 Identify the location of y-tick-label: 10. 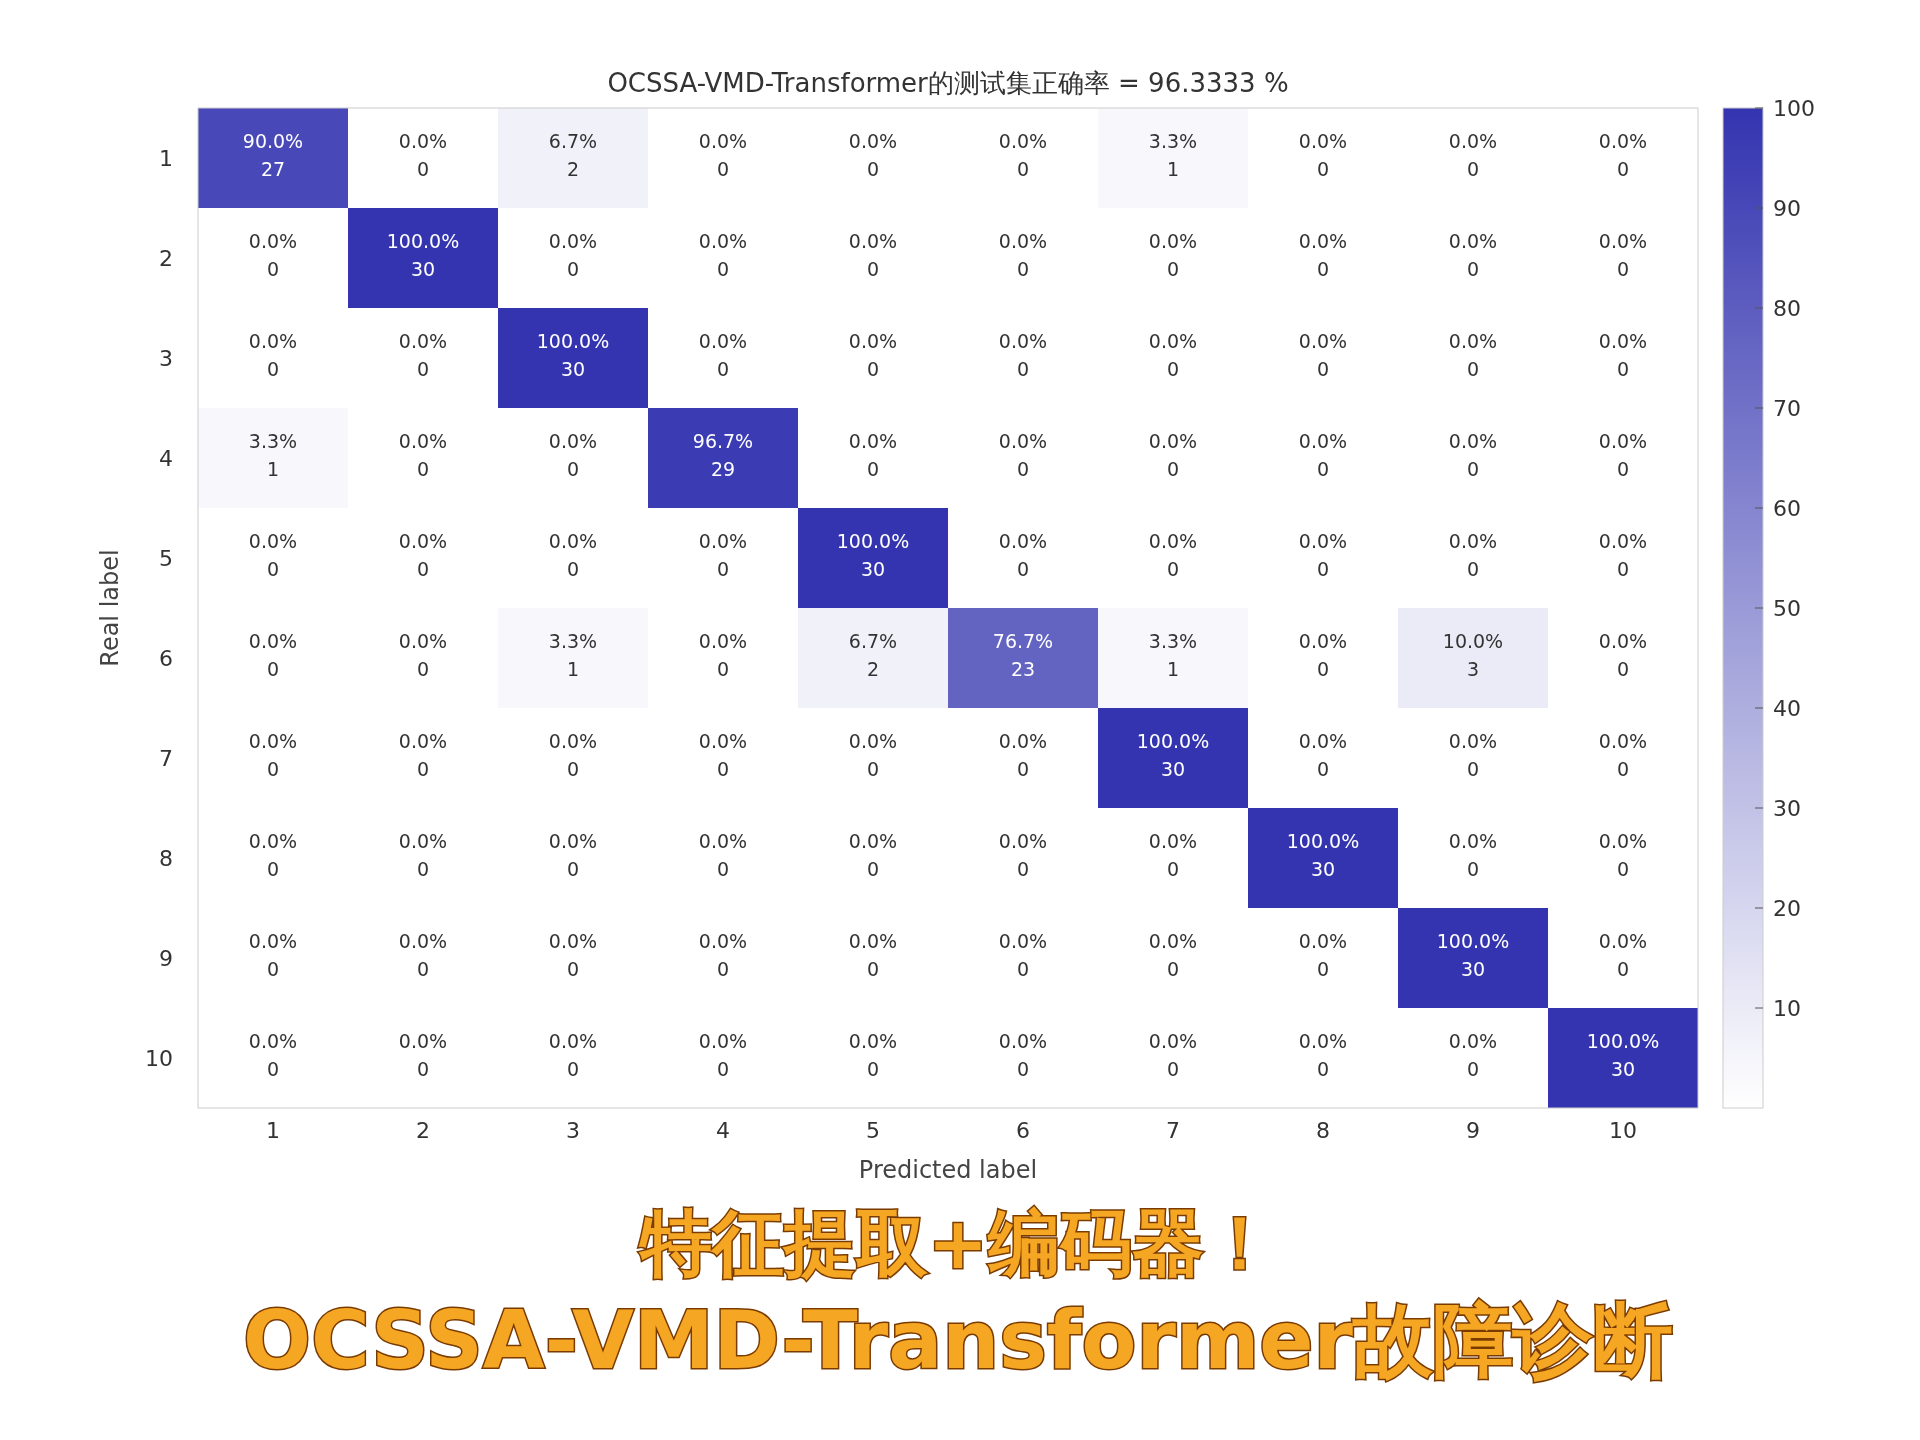
(159, 1058).